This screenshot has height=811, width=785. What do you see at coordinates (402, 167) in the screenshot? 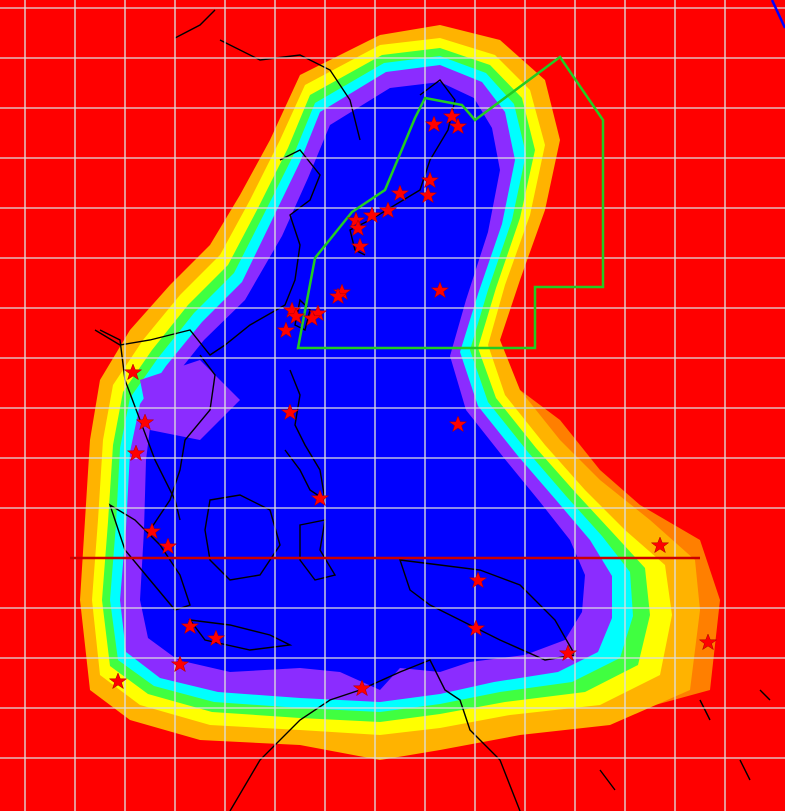
I see `coastline-japan` at bounding box center [402, 167].